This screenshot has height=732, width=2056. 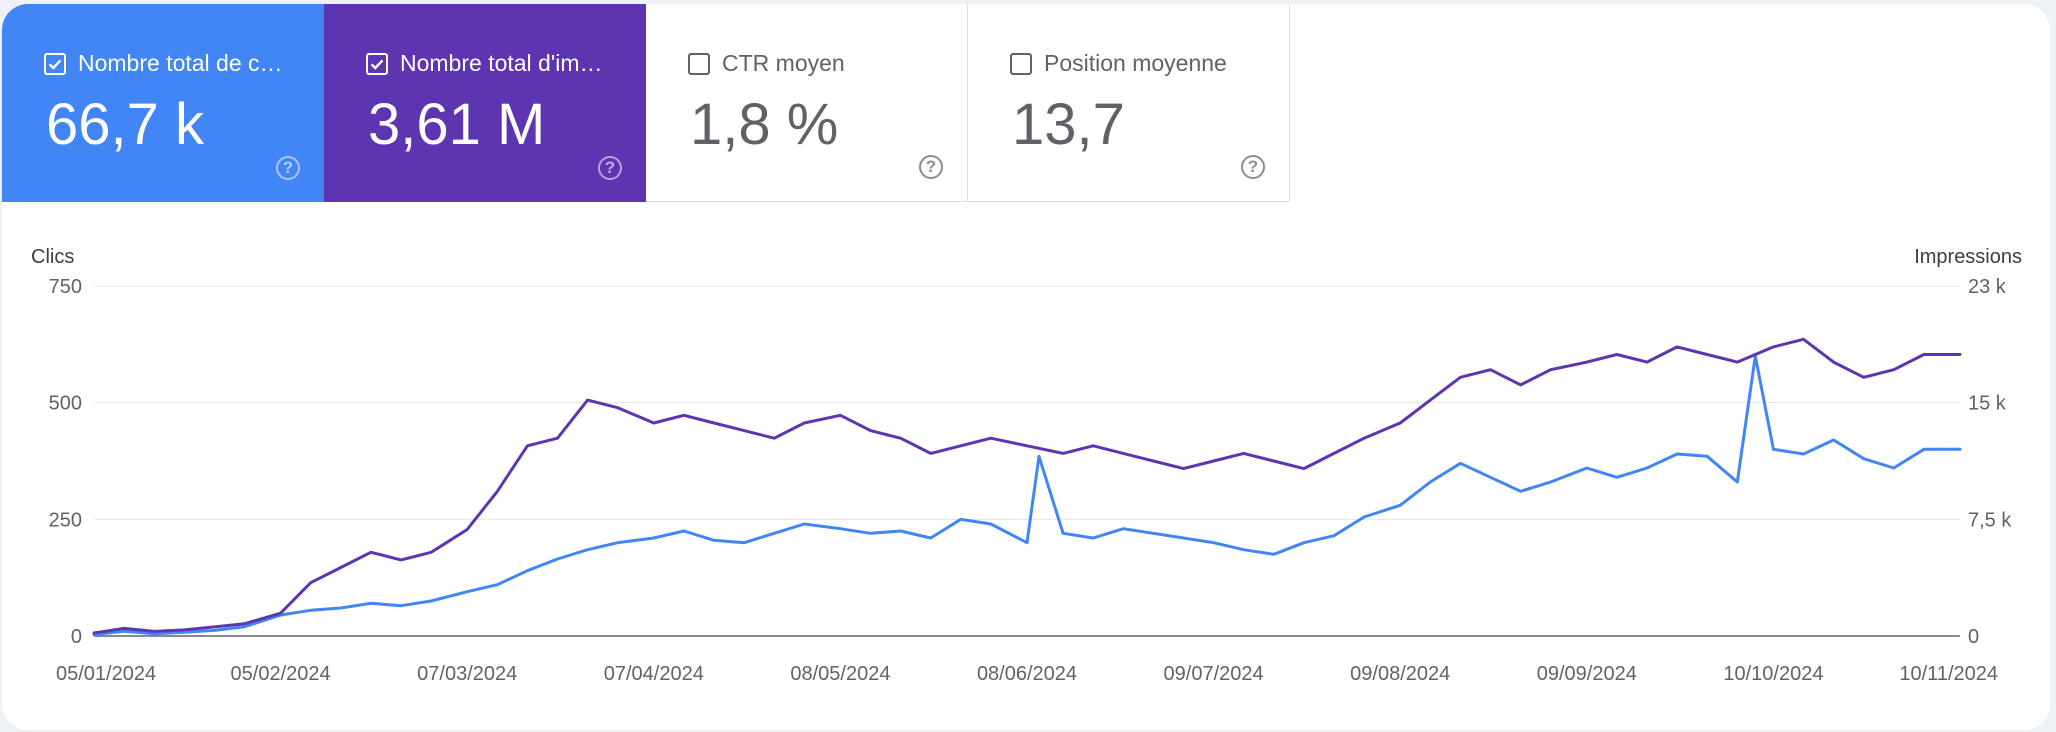 What do you see at coordinates (764, 124) in the screenshot?
I see `metric-value: 1,8 %` at bounding box center [764, 124].